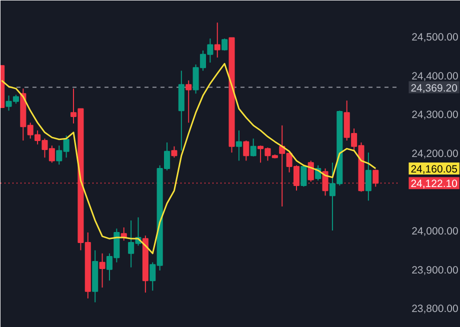  I want to click on ref-line-label: 24,122.10, so click(434, 184).